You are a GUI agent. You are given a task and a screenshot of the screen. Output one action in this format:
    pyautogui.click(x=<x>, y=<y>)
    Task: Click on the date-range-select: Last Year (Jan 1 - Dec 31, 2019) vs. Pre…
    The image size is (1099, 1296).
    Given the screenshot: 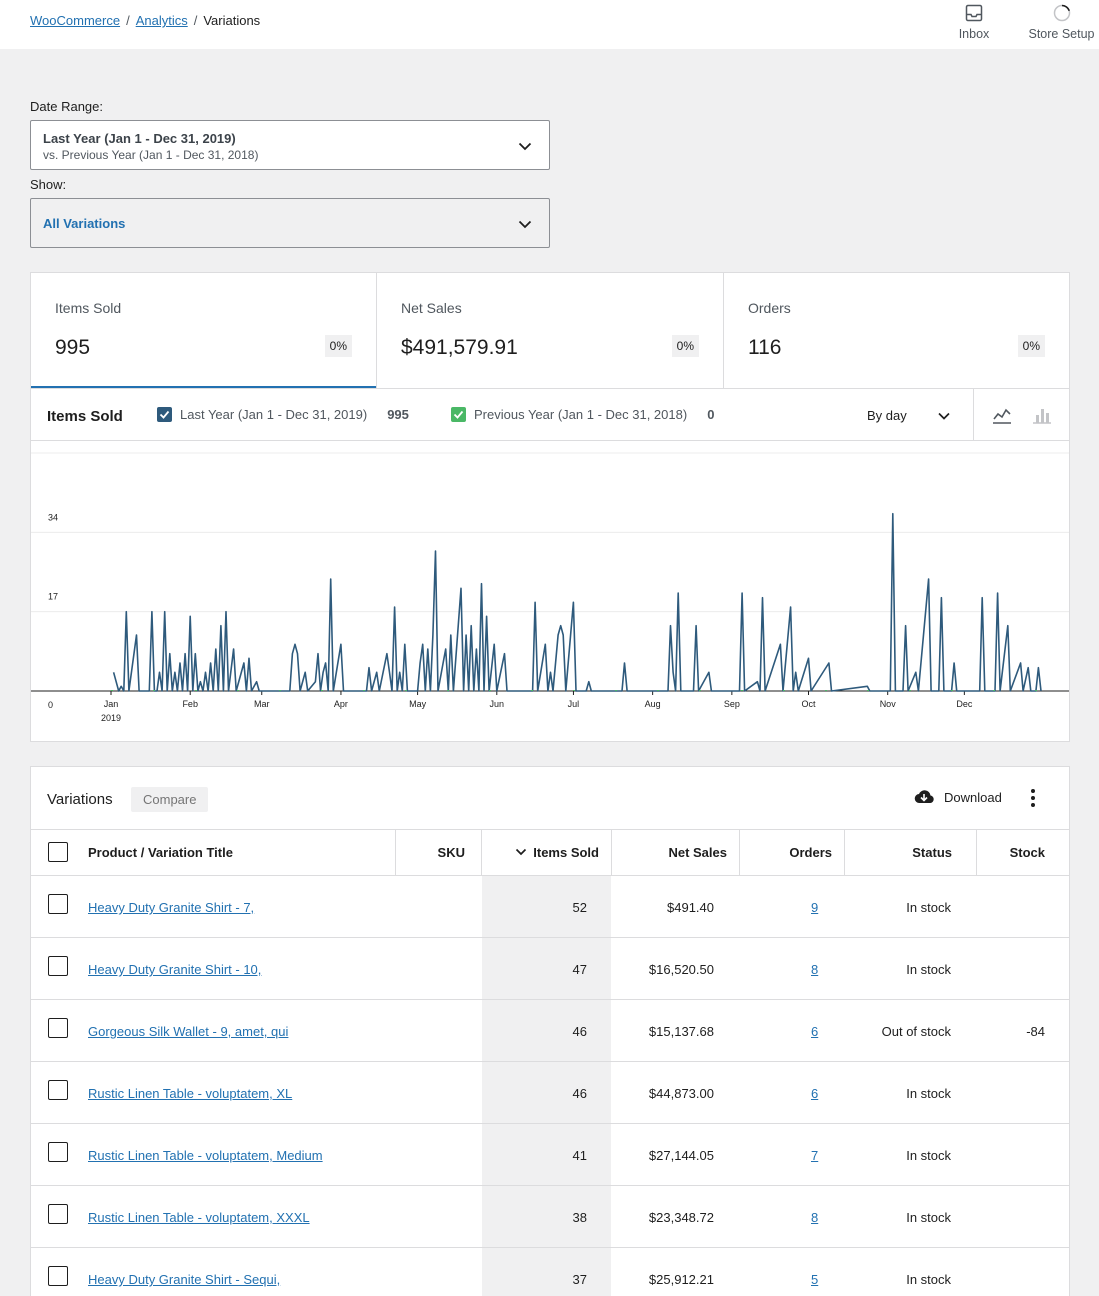 What is the action you would take?
    pyautogui.click(x=290, y=145)
    